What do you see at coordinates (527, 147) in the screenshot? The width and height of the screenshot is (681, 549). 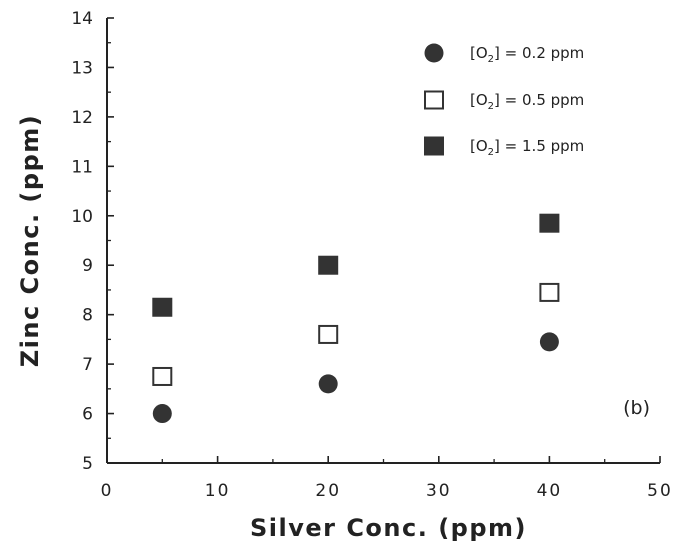 I see `legend-label: [O2] = 1.5 ppm` at bounding box center [527, 147].